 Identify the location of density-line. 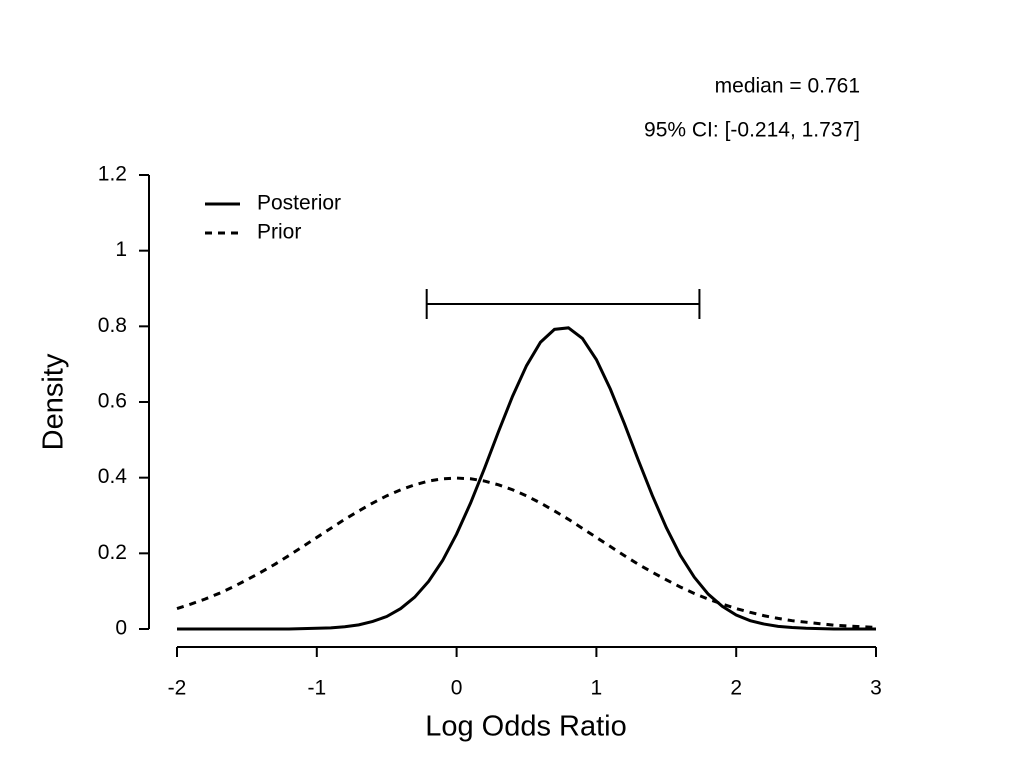
(526, 552).